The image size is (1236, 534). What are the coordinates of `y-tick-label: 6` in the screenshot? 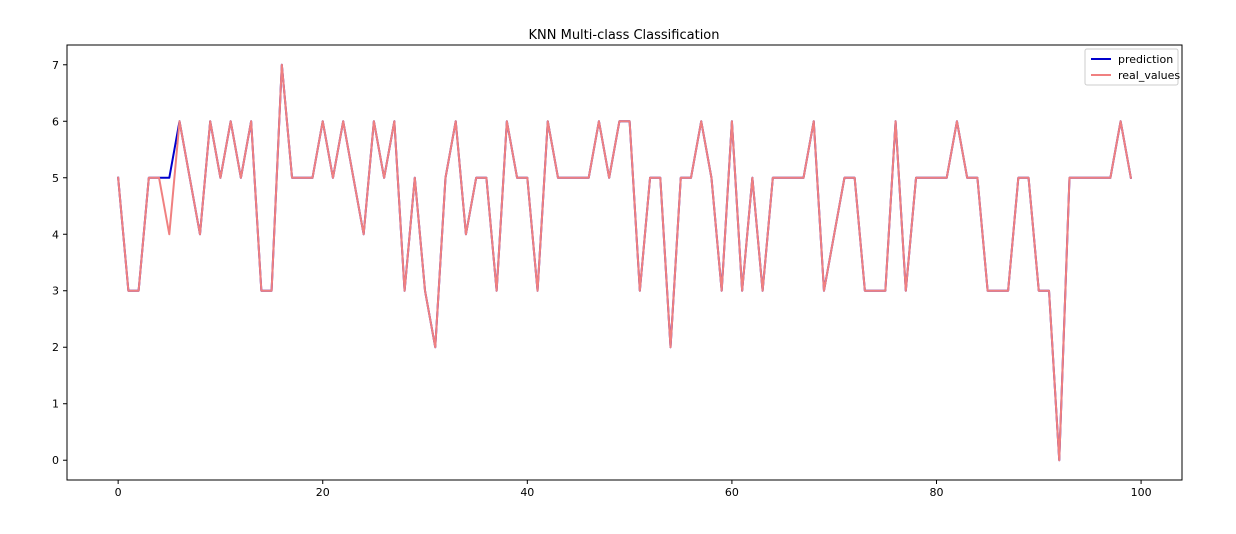 It's located at (55, 121).